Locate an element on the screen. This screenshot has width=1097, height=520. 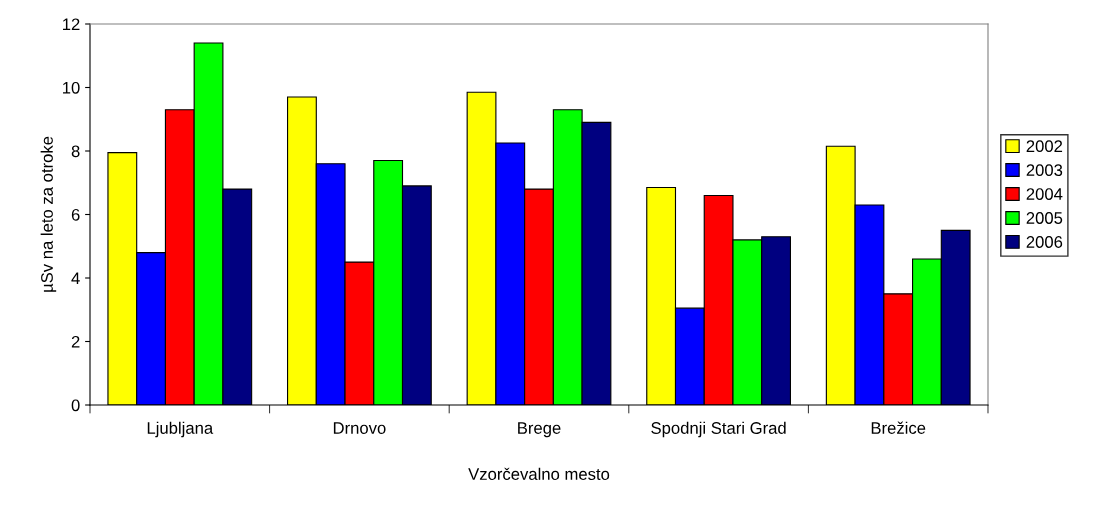
x-axis-title: Vzorčevalno mesto is located at coordinates (539, 473).